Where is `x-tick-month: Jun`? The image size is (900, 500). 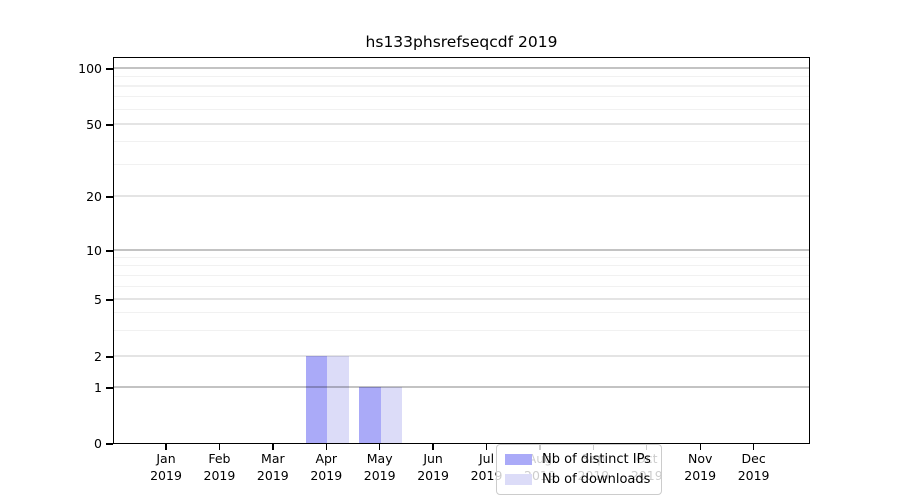
x-tick-month: Jun is located at coordinates (433, 458).